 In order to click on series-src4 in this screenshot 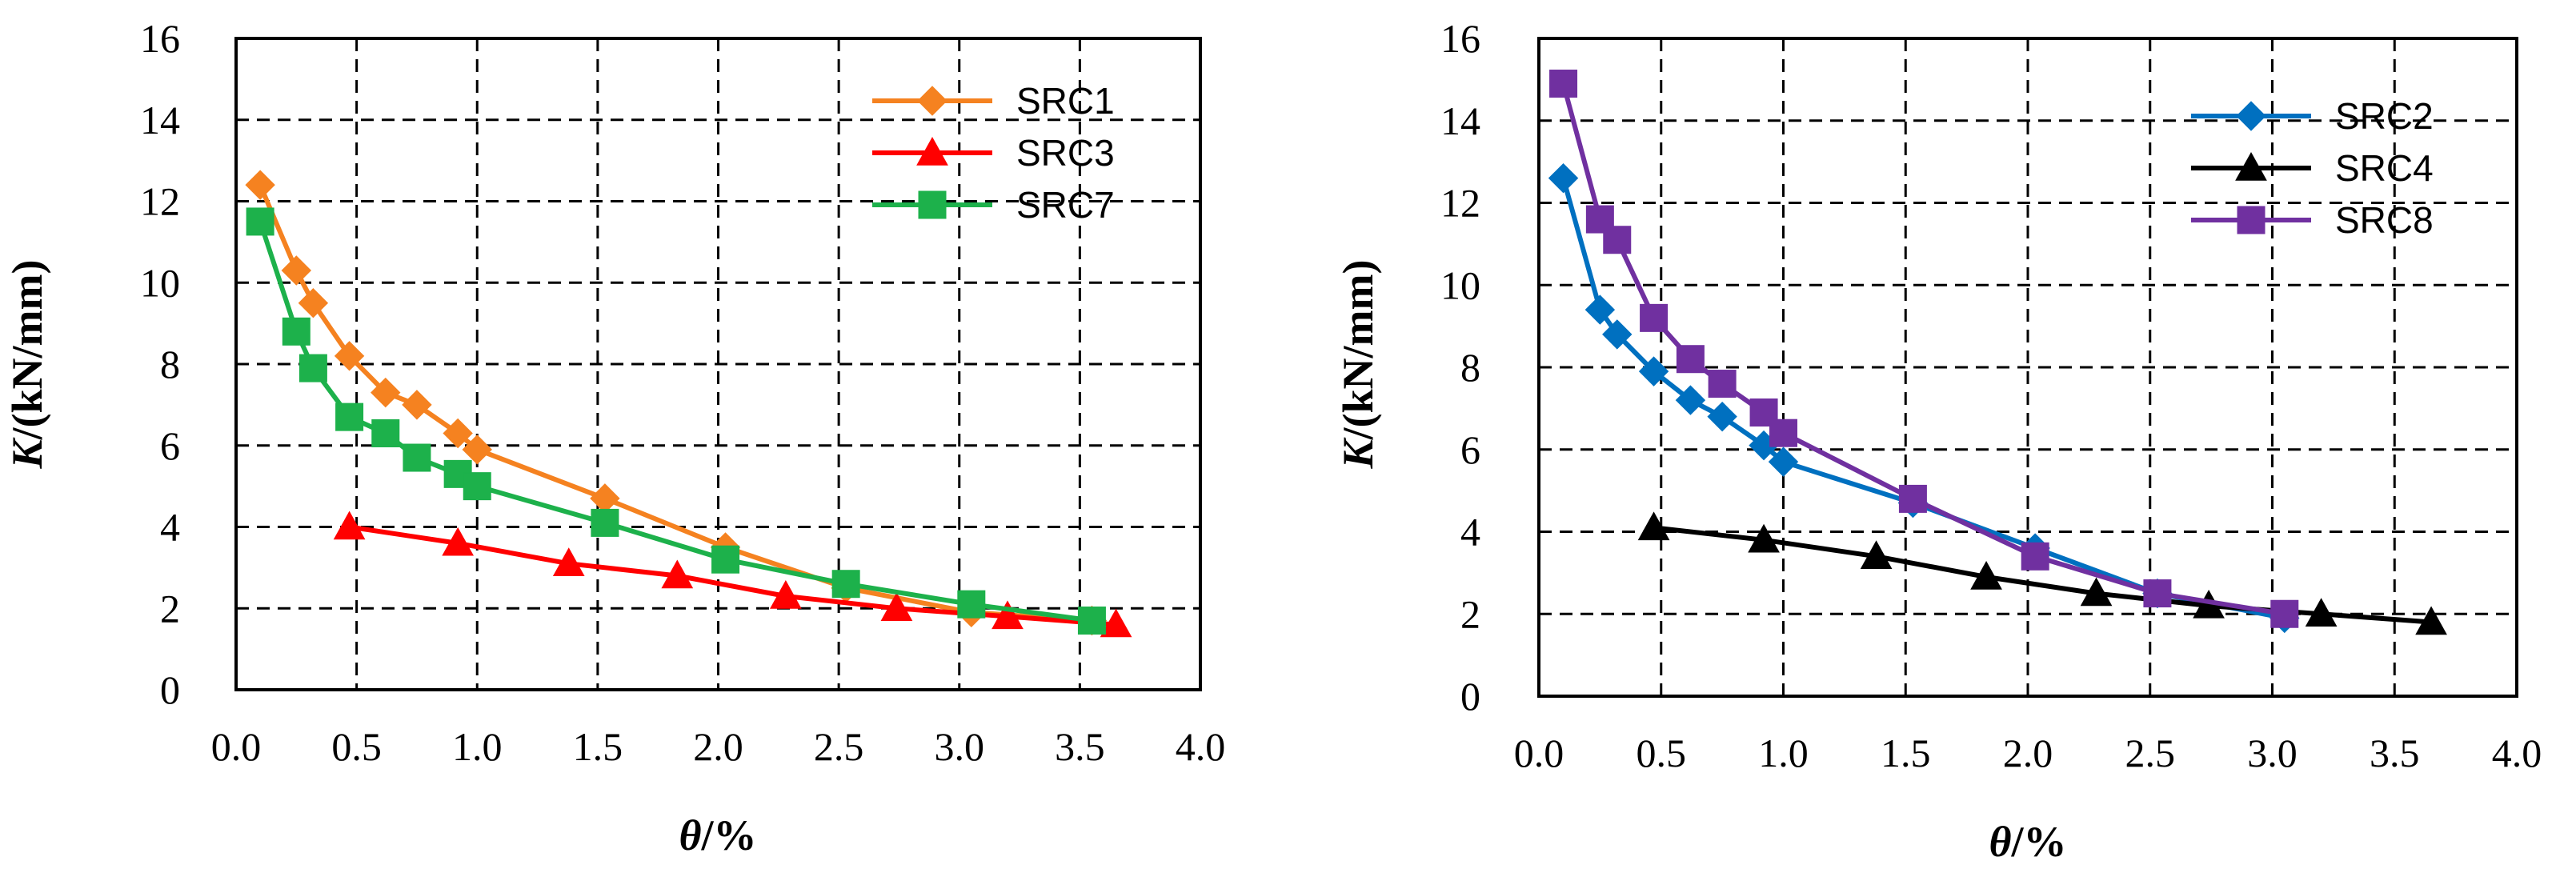, I will do `click(2042, 573)`.